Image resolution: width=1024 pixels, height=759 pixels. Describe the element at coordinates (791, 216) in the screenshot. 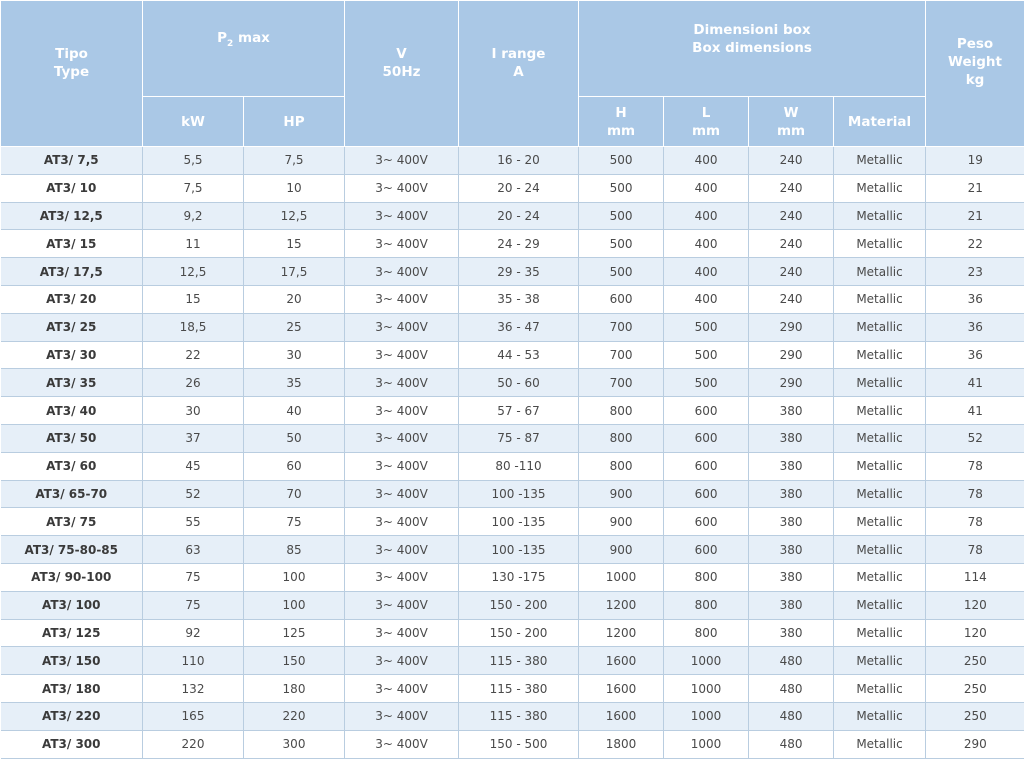

I see `cell-w: 240` at that location.